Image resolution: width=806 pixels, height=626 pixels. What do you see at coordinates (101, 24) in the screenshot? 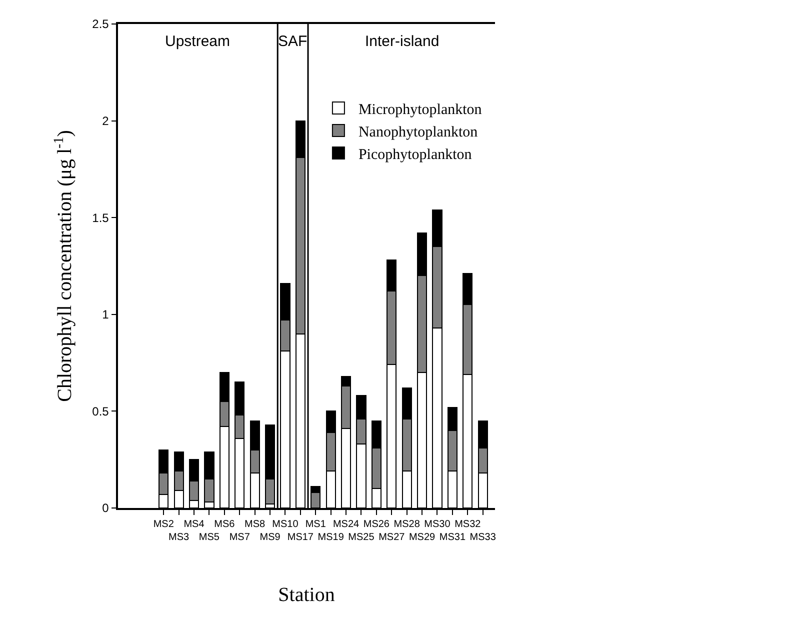
I see `y-tick-label: 2.5` at bounding box center [101, 24].